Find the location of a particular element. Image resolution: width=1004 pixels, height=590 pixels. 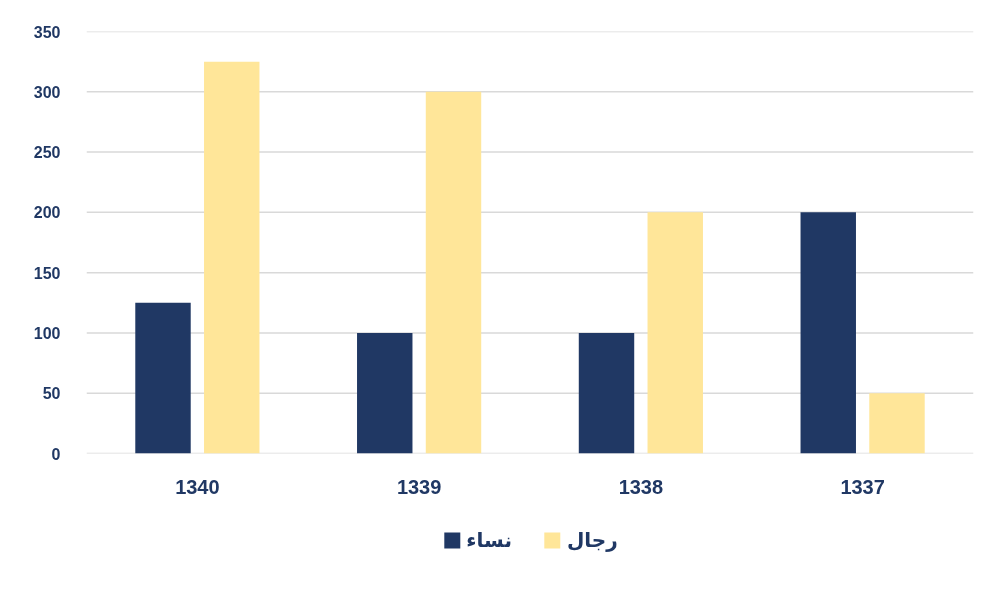

legend-label: نساء is located at coordinates (489, 540).